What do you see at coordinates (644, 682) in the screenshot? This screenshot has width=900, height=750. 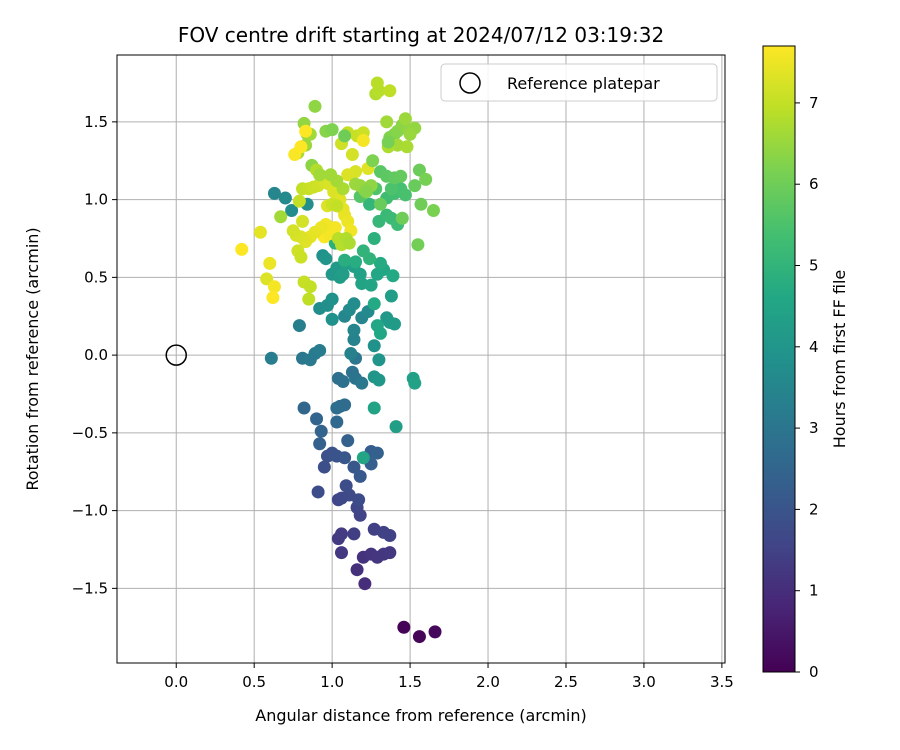 I see `x-tick-label: 3.0` at bounding box center [644, 682].